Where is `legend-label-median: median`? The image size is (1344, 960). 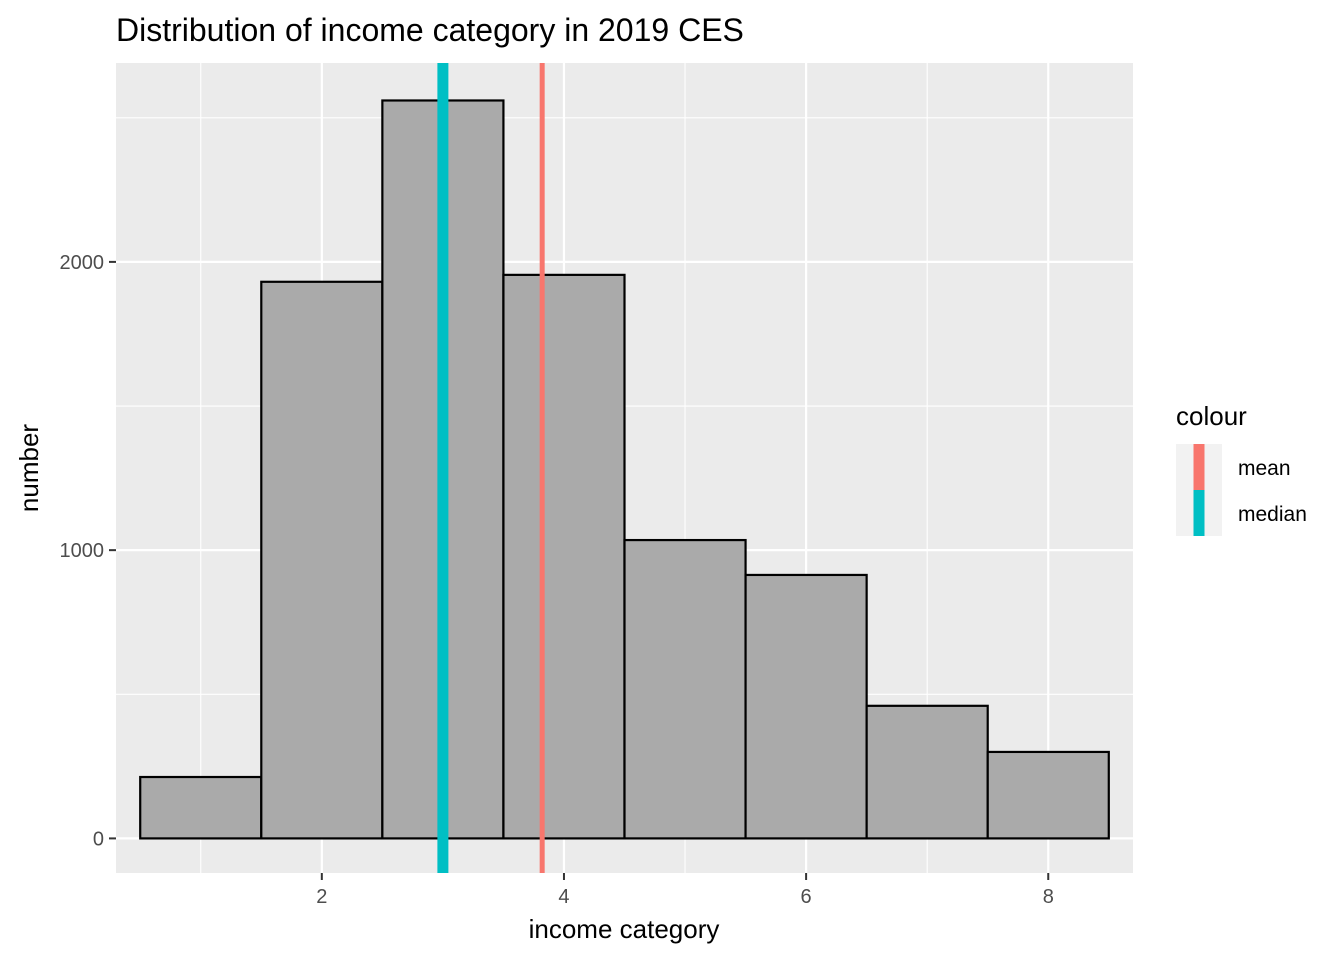 legend-label-median: median is located at coordinates (1272, 514).